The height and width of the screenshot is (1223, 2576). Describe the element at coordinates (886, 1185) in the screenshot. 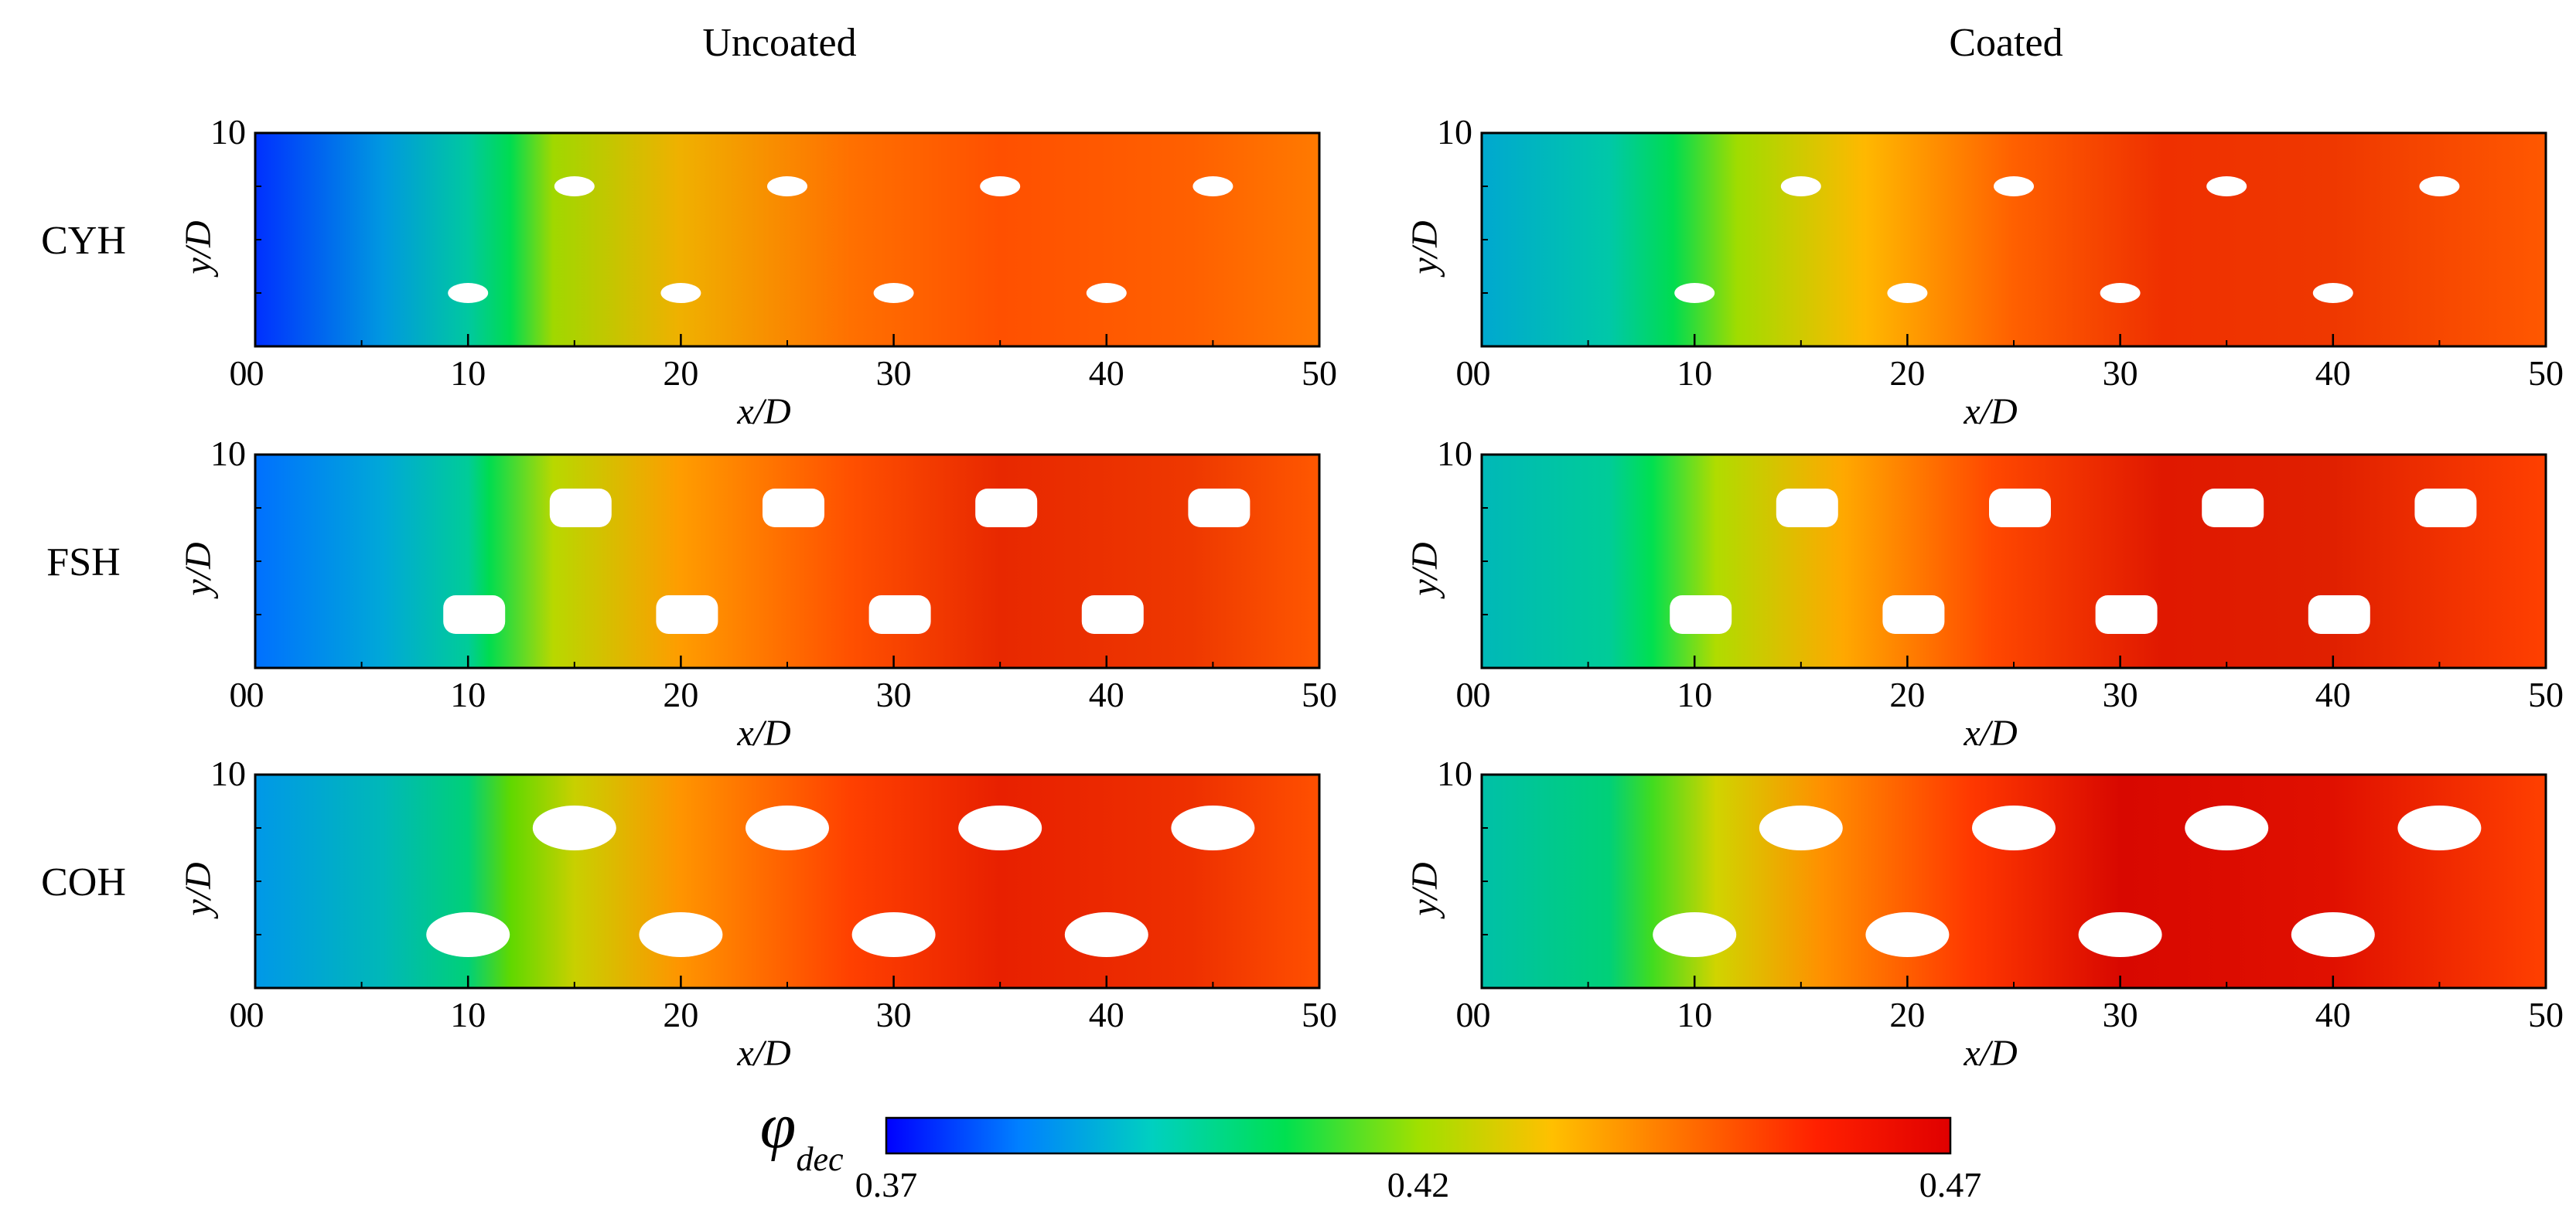

I see `colorbar-tick-label: 0.37` at that location.